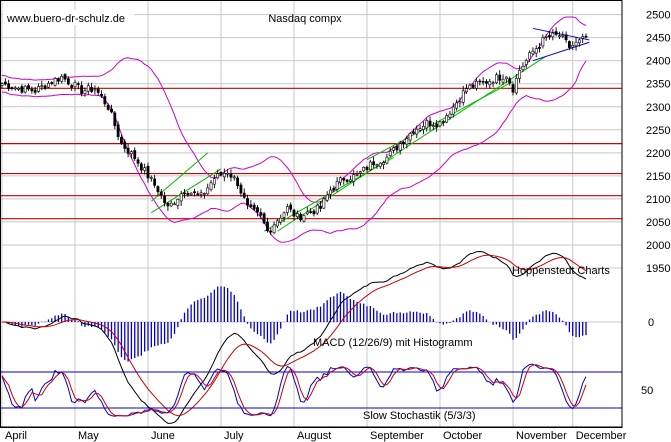  I want to click on x-tick-label: December, so click(601, 436).